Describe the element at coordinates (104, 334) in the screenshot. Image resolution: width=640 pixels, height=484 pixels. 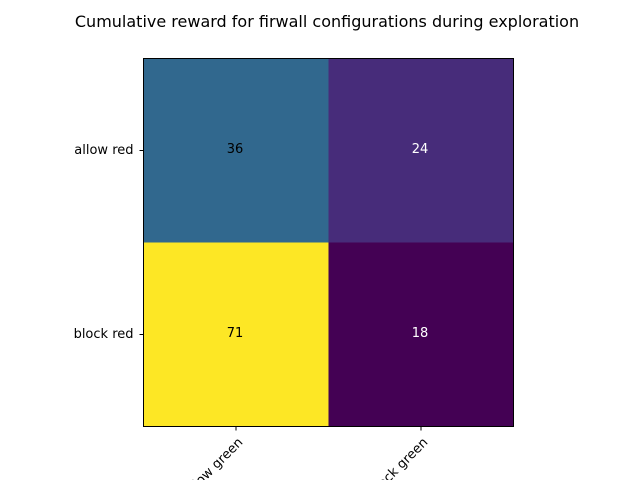
I see `y-tick-label: block red` at that location.